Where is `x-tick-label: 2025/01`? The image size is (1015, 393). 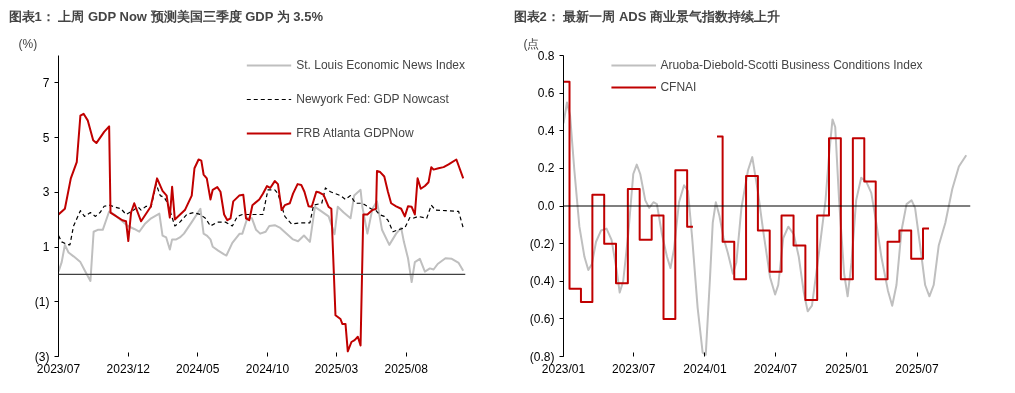 x-tick-label: 2025/01 is located at coordinates (847, 368).